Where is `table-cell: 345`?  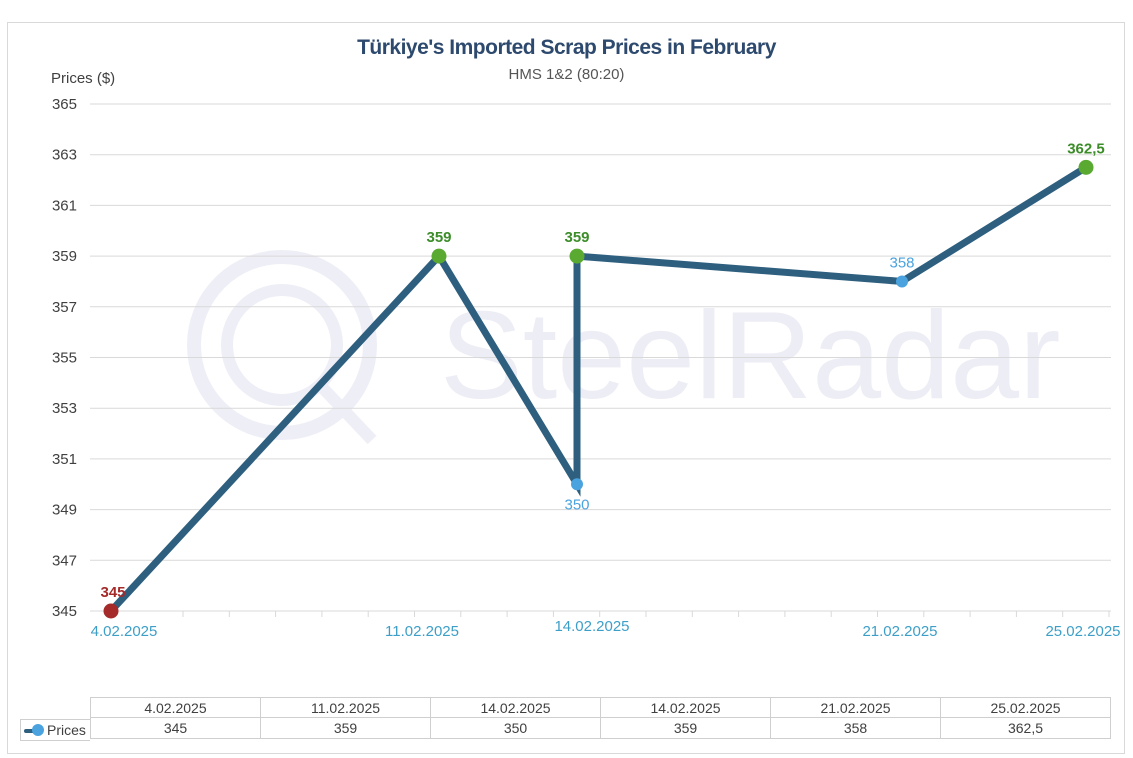
table-cell: 345 is located at coordinates (175, 728).